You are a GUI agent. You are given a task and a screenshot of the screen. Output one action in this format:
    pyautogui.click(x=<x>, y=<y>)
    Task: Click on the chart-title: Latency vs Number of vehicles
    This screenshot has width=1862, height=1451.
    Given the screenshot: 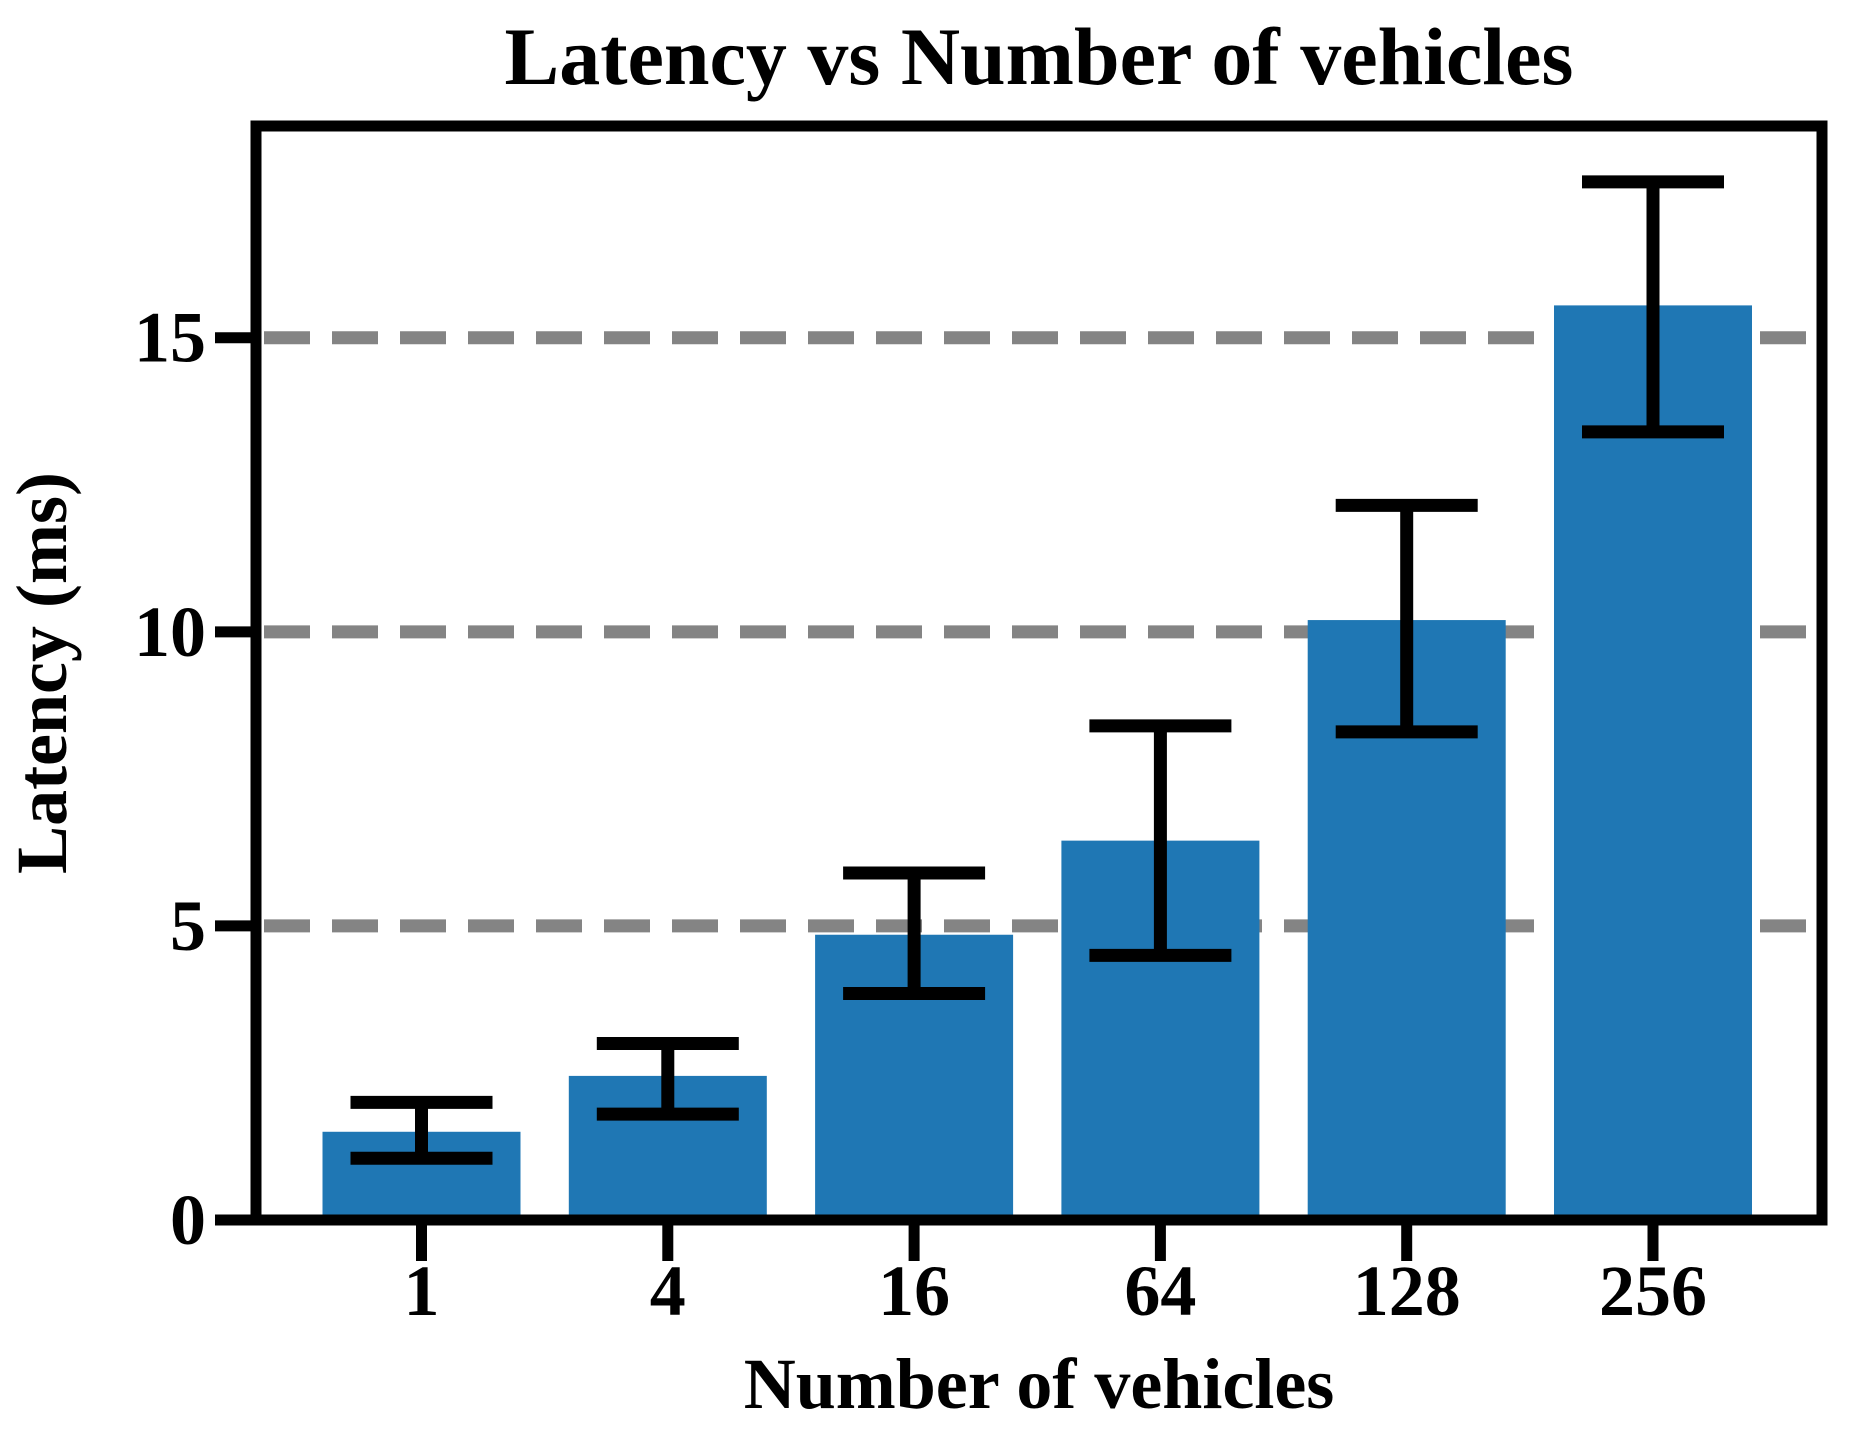 What is the action you would take?
    pyautogui.click(x=1039, y=56)
    